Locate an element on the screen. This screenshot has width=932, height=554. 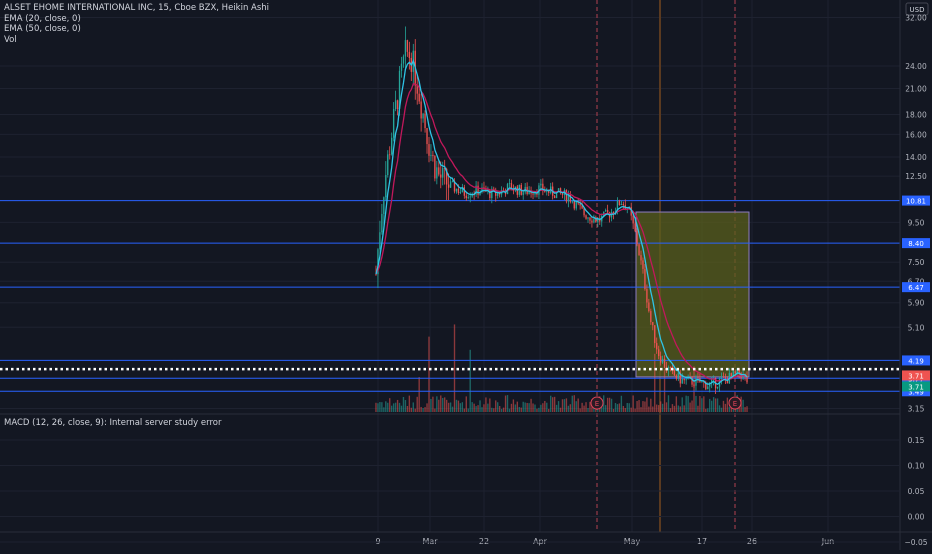
current-price-tag: 3.71 is located at coordinates (916, 376).